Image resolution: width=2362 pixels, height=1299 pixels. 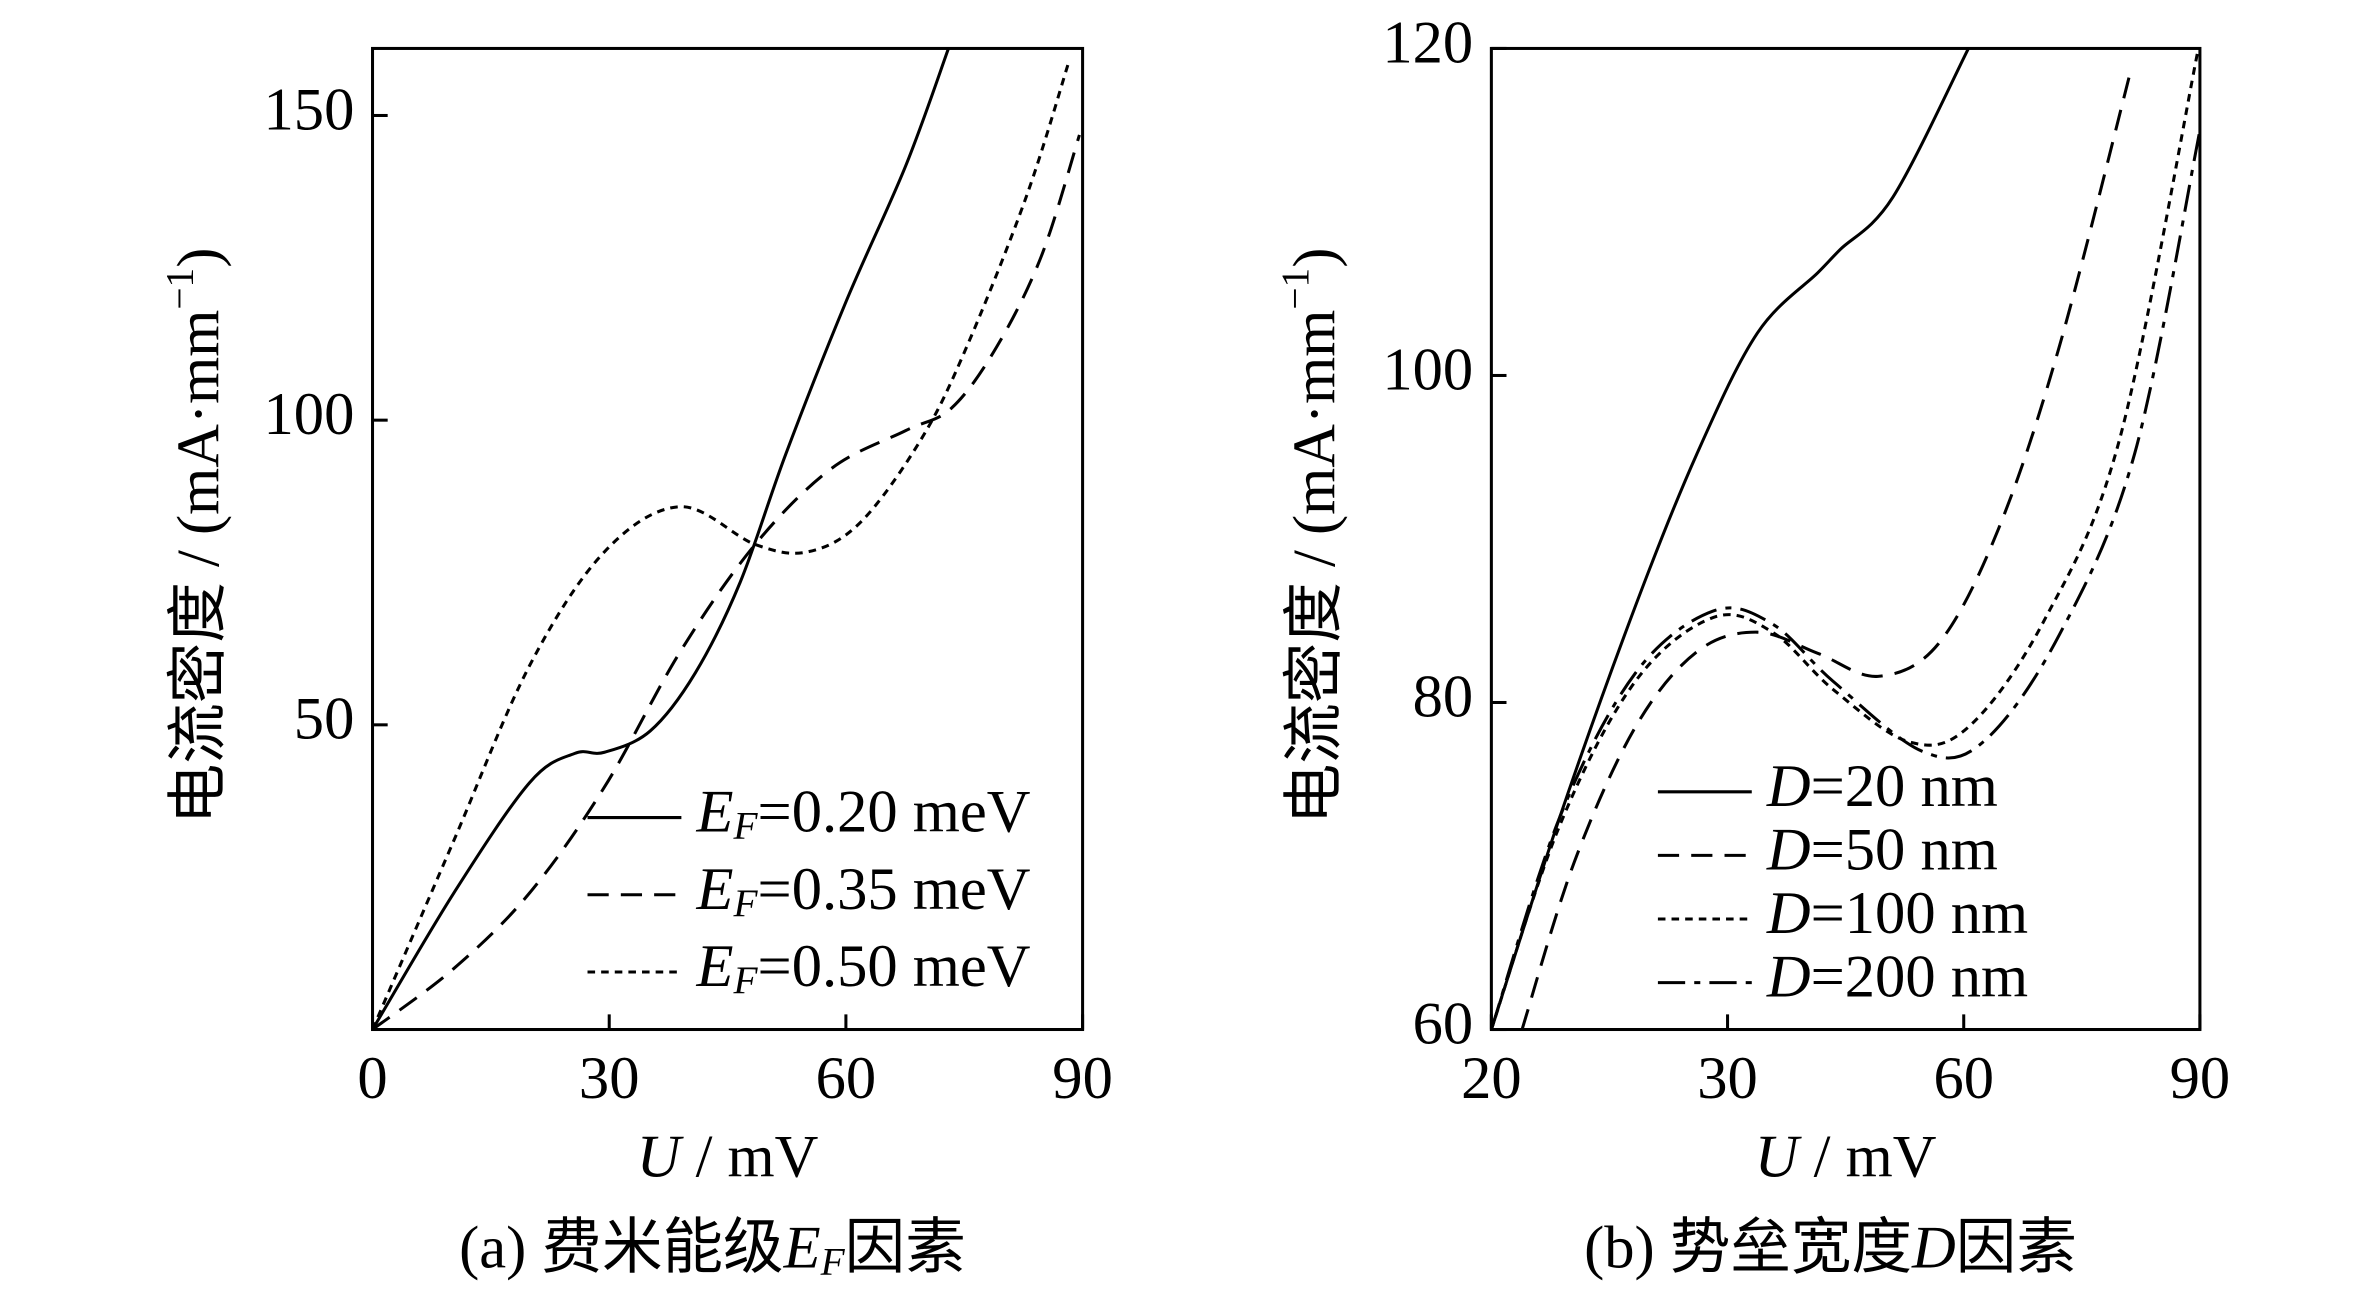 I want to click on legend-label: EF=0.50 meV, so click(x=863, y=967).